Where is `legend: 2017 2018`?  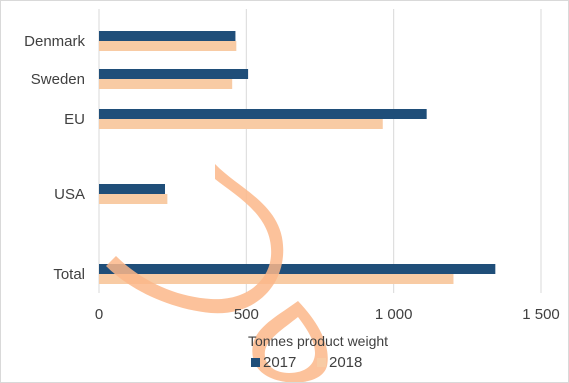
legend: 2017 2018 is located at coordinates (306, 362).